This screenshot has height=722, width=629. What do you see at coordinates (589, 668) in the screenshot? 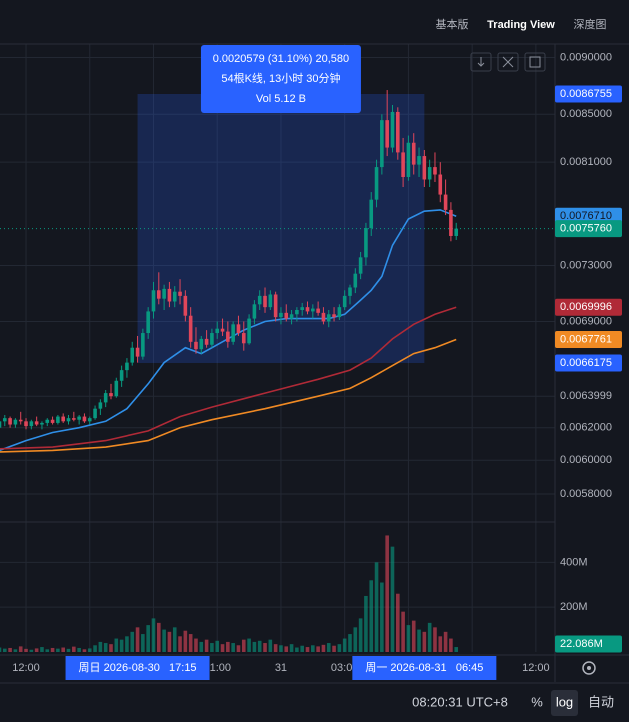
I see `settings-button` at bounding box center [589, 668].